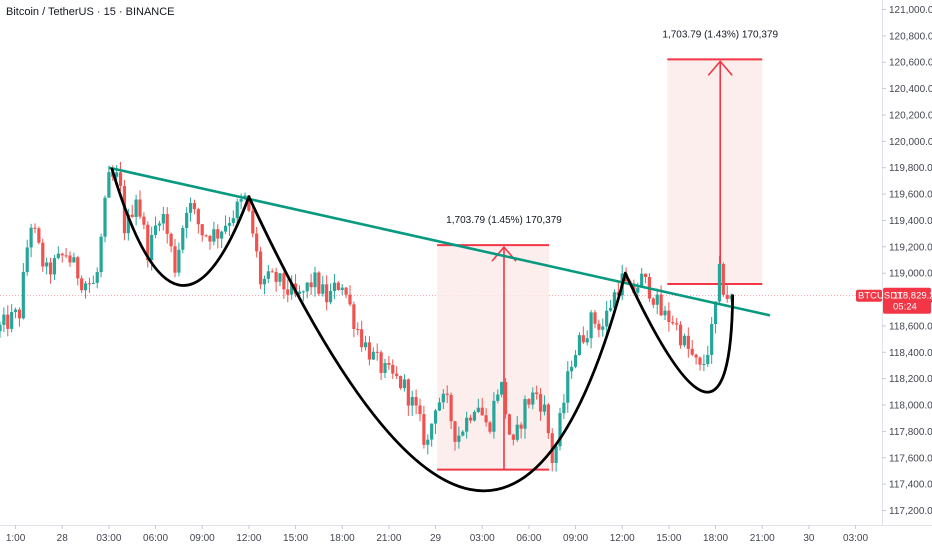 The width and height of the screenshot is (932, 550). What do you see at coordinates (720, 68) in the screenshot?
I see `measurement-arrow-head` at bounding box center [720, 68].